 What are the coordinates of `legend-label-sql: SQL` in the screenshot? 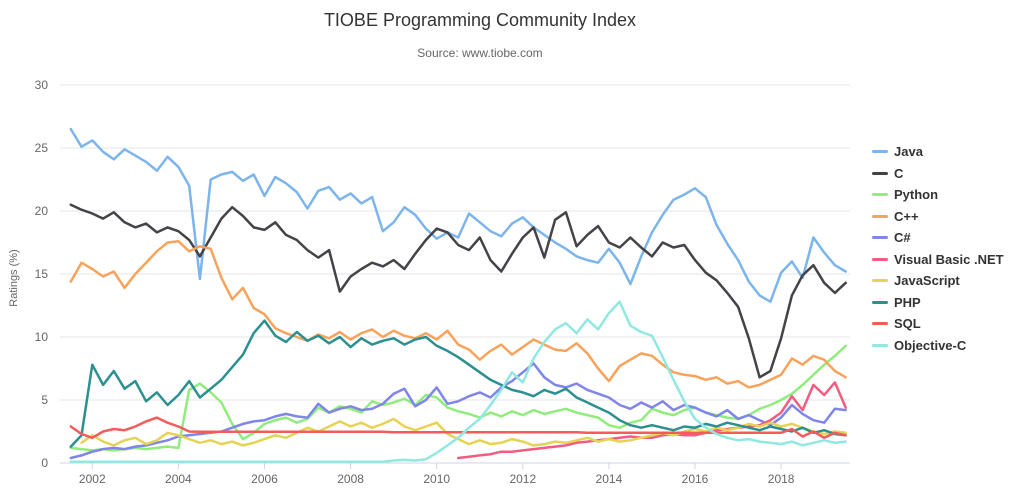 It's located at (907, 324).